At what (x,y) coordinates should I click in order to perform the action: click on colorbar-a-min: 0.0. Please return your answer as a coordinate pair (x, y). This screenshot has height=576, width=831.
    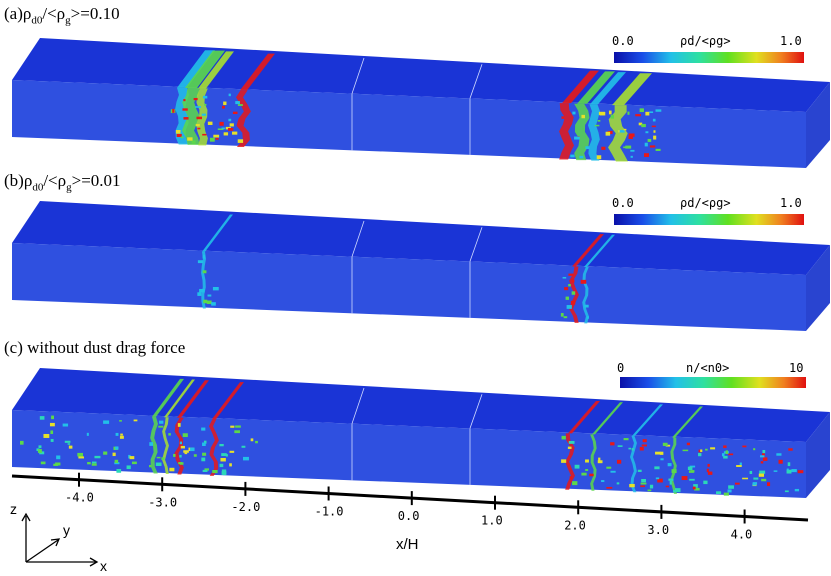
    Looking at the image, I should click on (623, 41).